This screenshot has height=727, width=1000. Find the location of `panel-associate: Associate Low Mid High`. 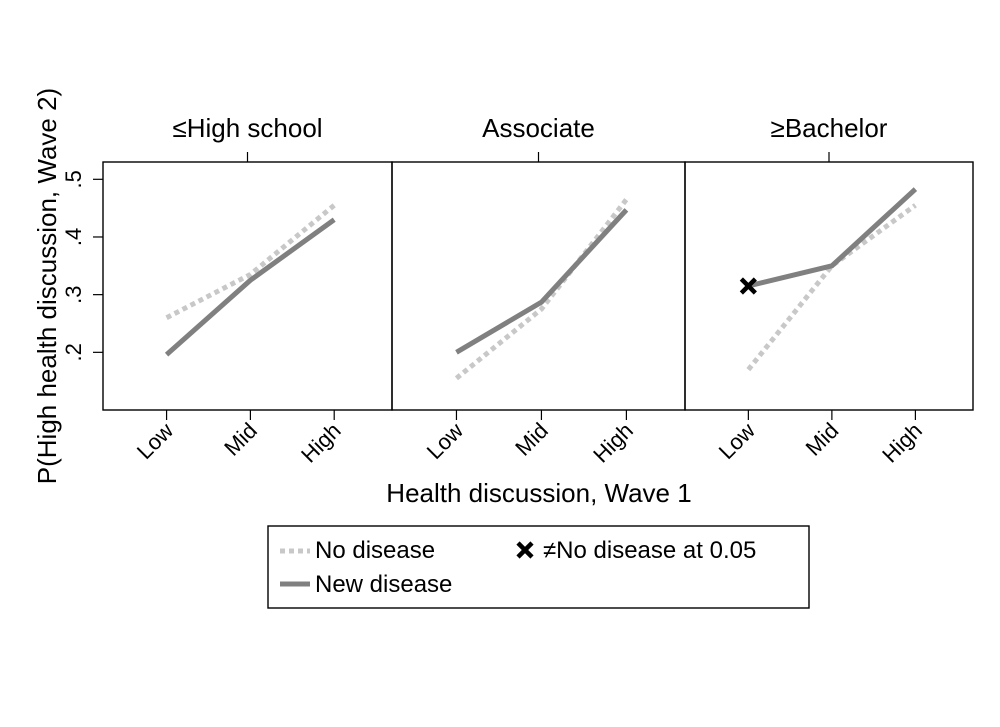

panel-associate: Associate Low Mid High is located at coordinates (538, 290).